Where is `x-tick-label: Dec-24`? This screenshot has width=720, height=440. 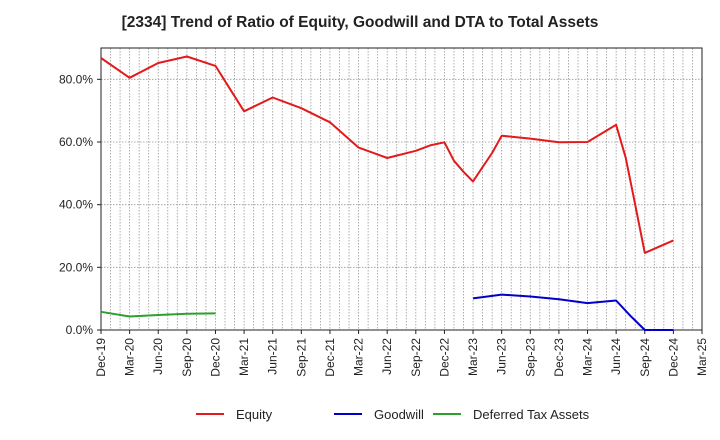 x-tick-label: Dec-24 is located at coordinates (673, 357).